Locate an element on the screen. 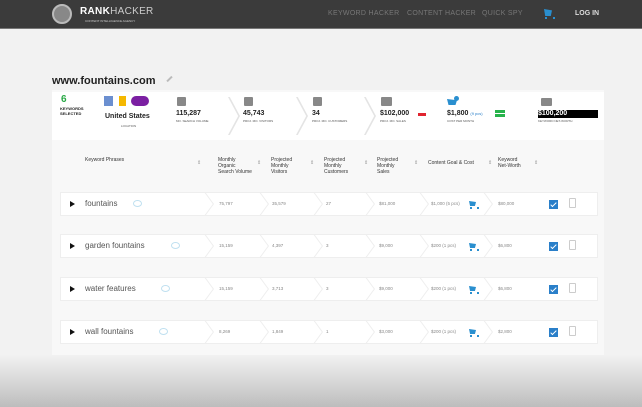 The image size is (642, 407). header-volume: Monthly Organic Search Volume is located at coordinates (235, 166).